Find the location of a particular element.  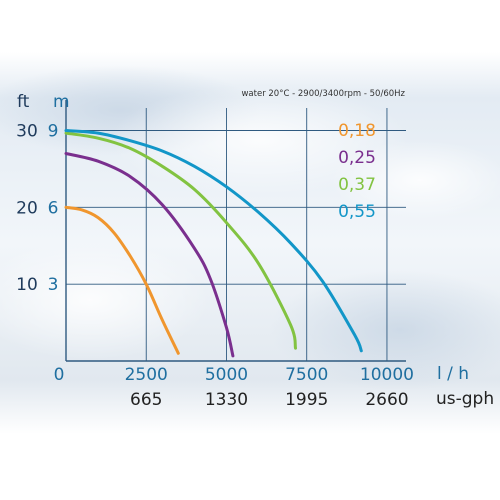

x-tick-label: 7500 is located at coordinates (306, 375).